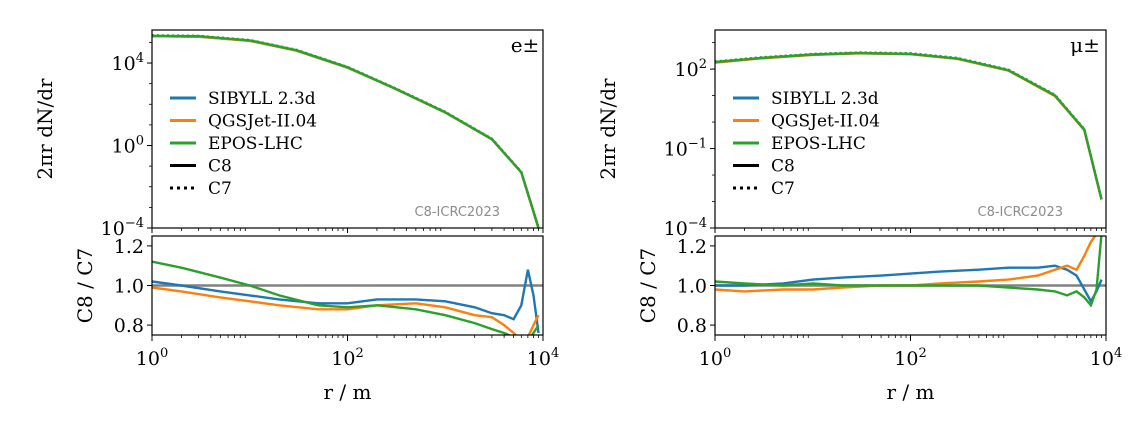 Image resolution: width=1145 pixels, height=423 pixels. I want to click on main-plot-area, so click(909, 125).